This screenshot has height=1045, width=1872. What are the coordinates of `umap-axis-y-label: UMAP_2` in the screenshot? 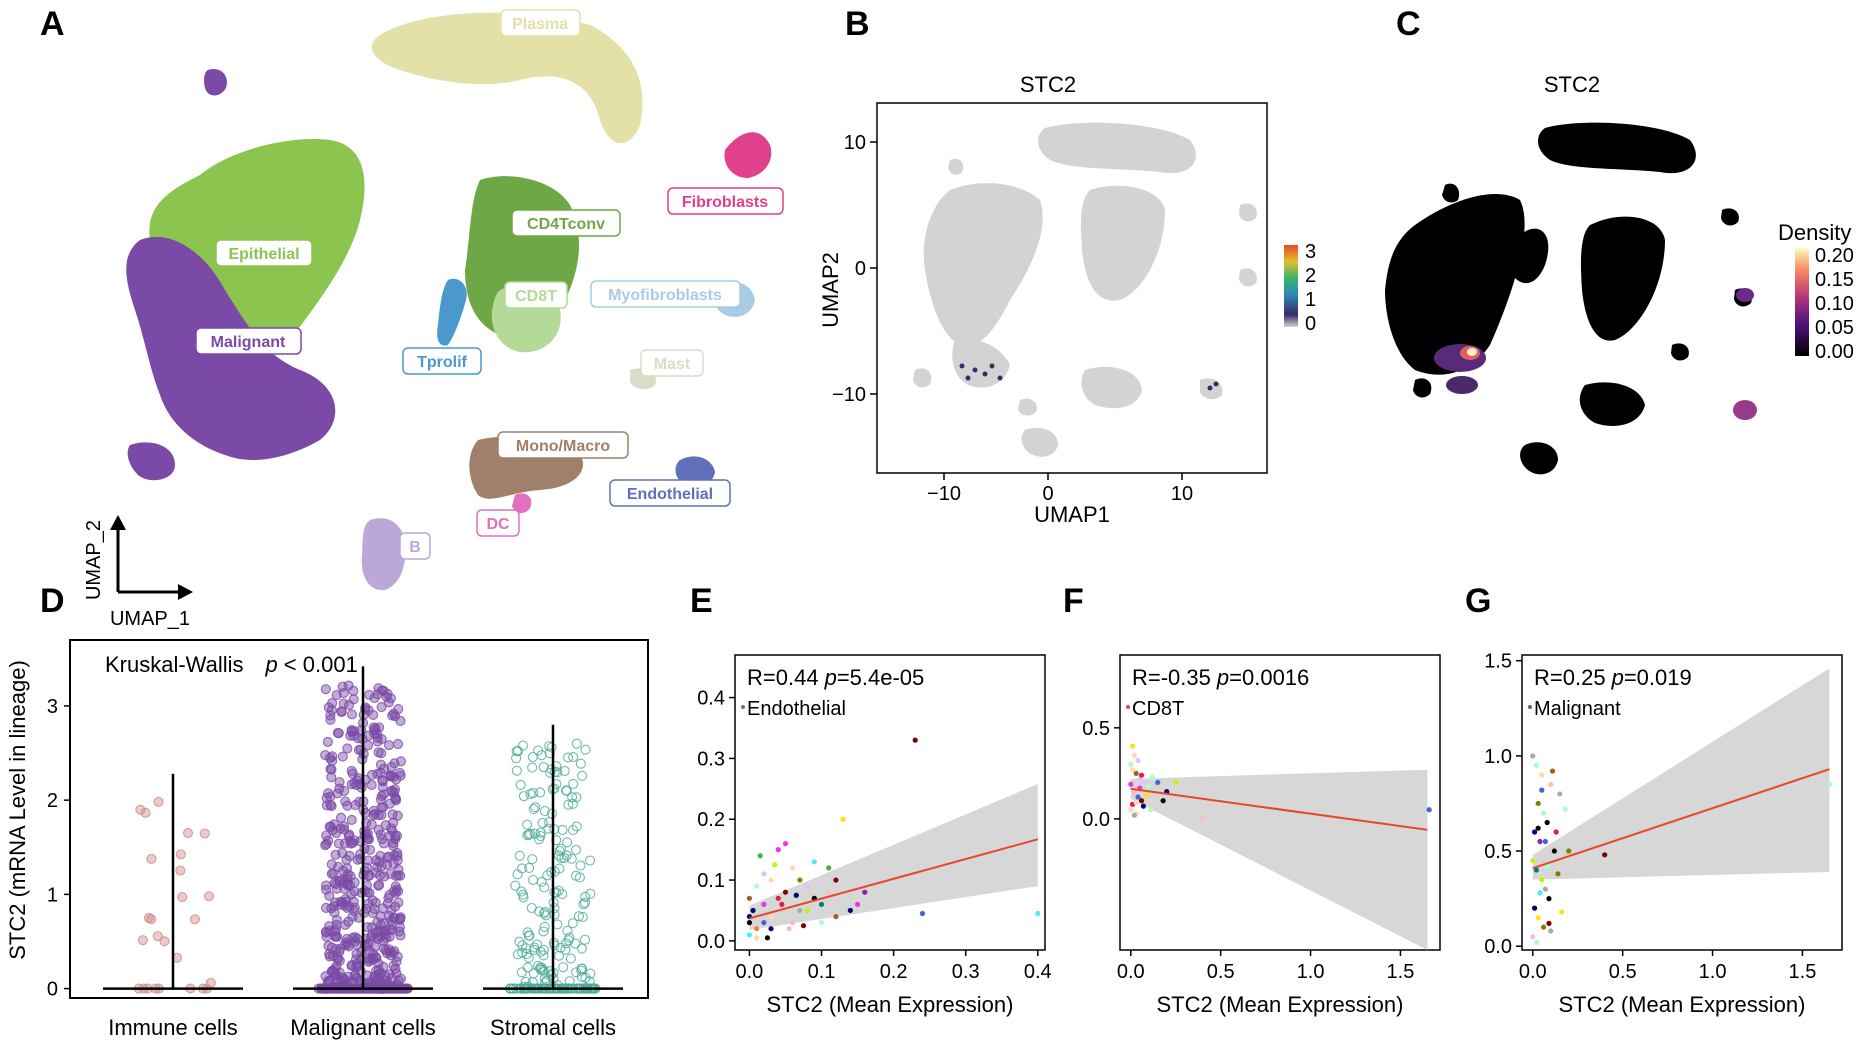 It's located at (94, 560).